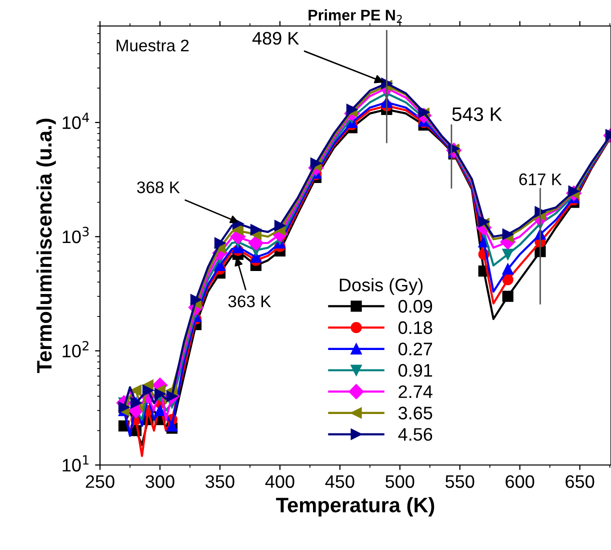  Describe the element at coordinates (250, 301) in the screenshot. I see `annotation: 363 K` at that location.